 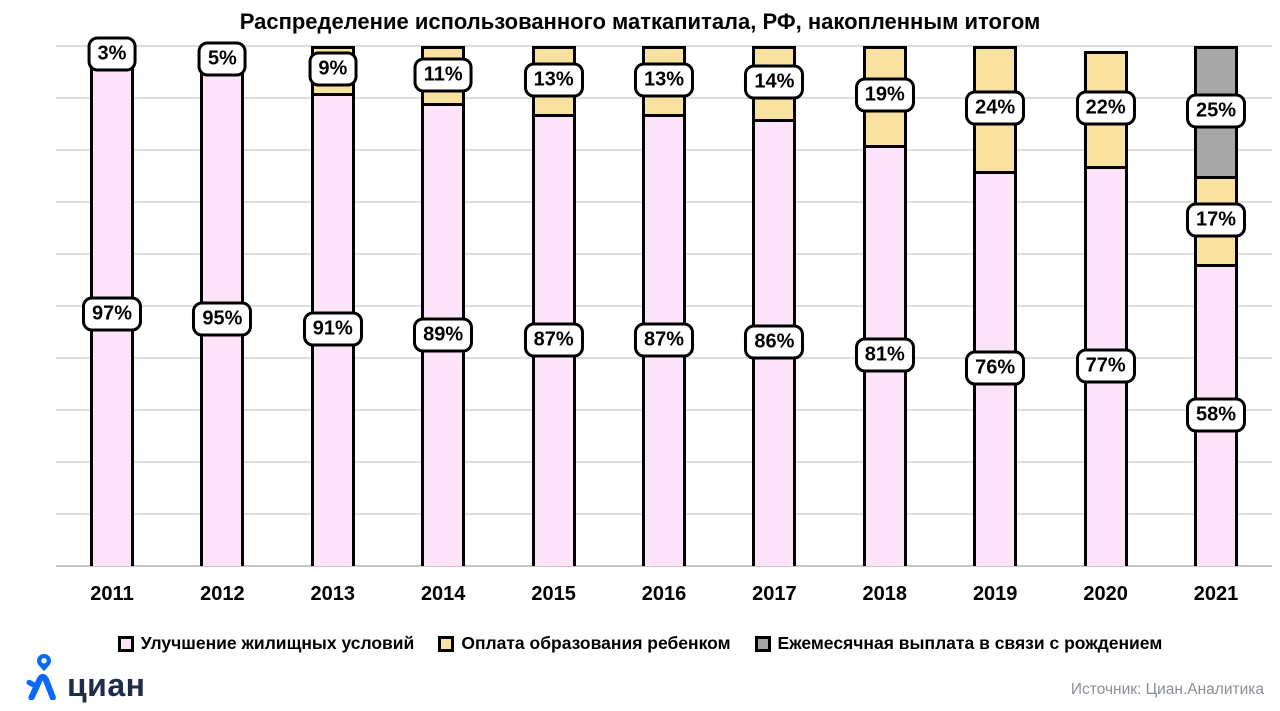 What do you see at coordinates (106, 684) in the screenshot?
I see `cian-logo-text: циан` at bounding box center [106, 684].